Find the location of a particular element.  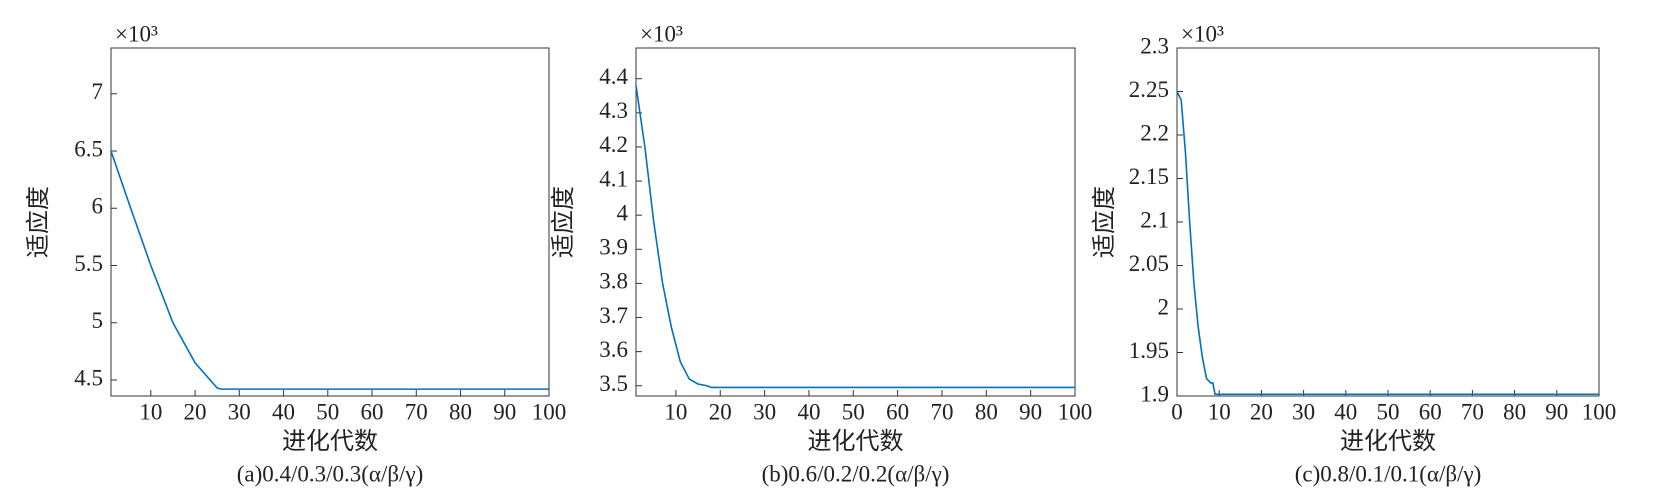

y-tick-label: 2.25 is located at coordinates (1149, 89).